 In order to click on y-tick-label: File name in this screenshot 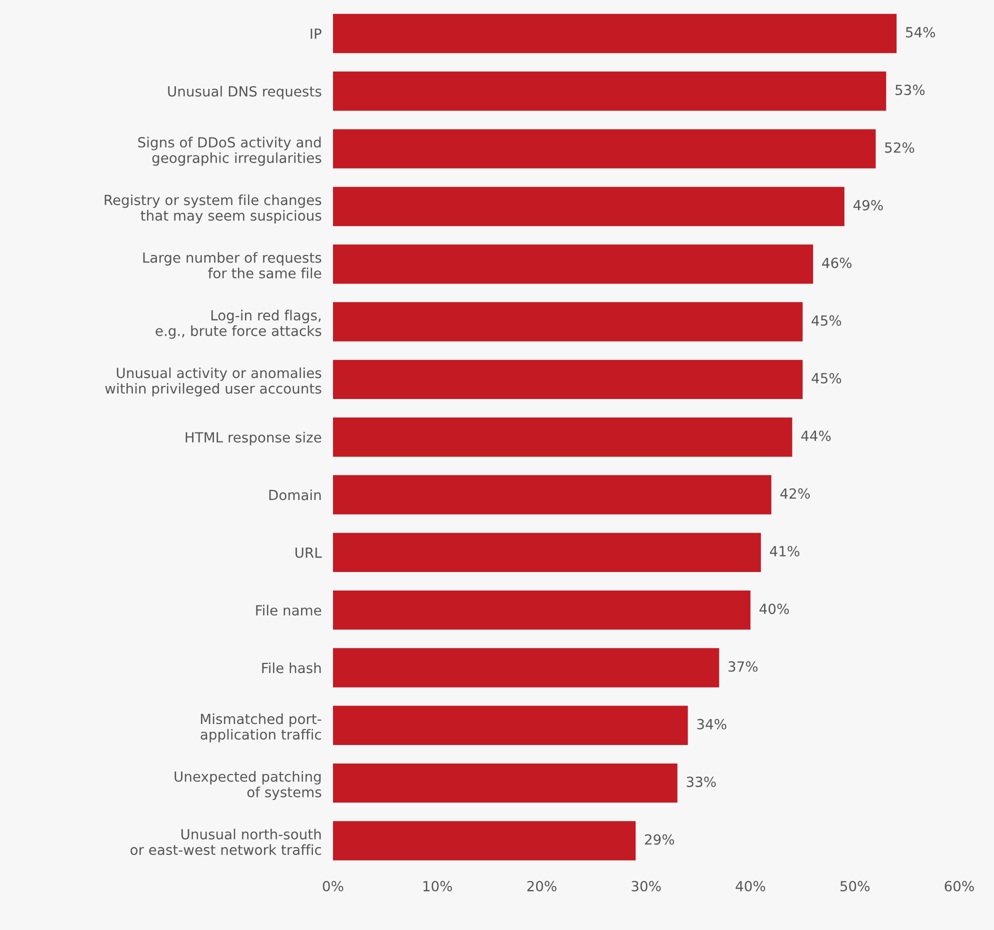, I will do `click(289, 610)`.